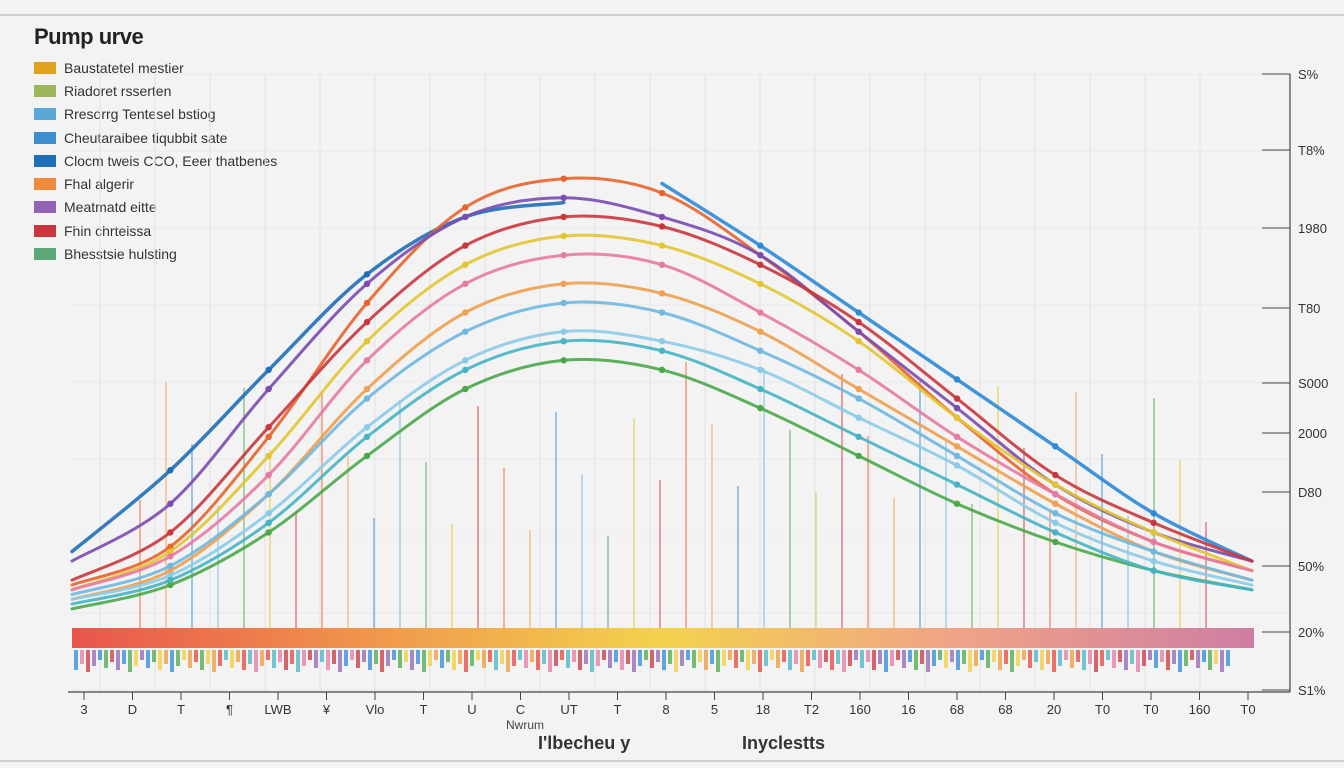 The image size is (1344, 768). I want to click on x-tick-label: T2, so click(811, 709).